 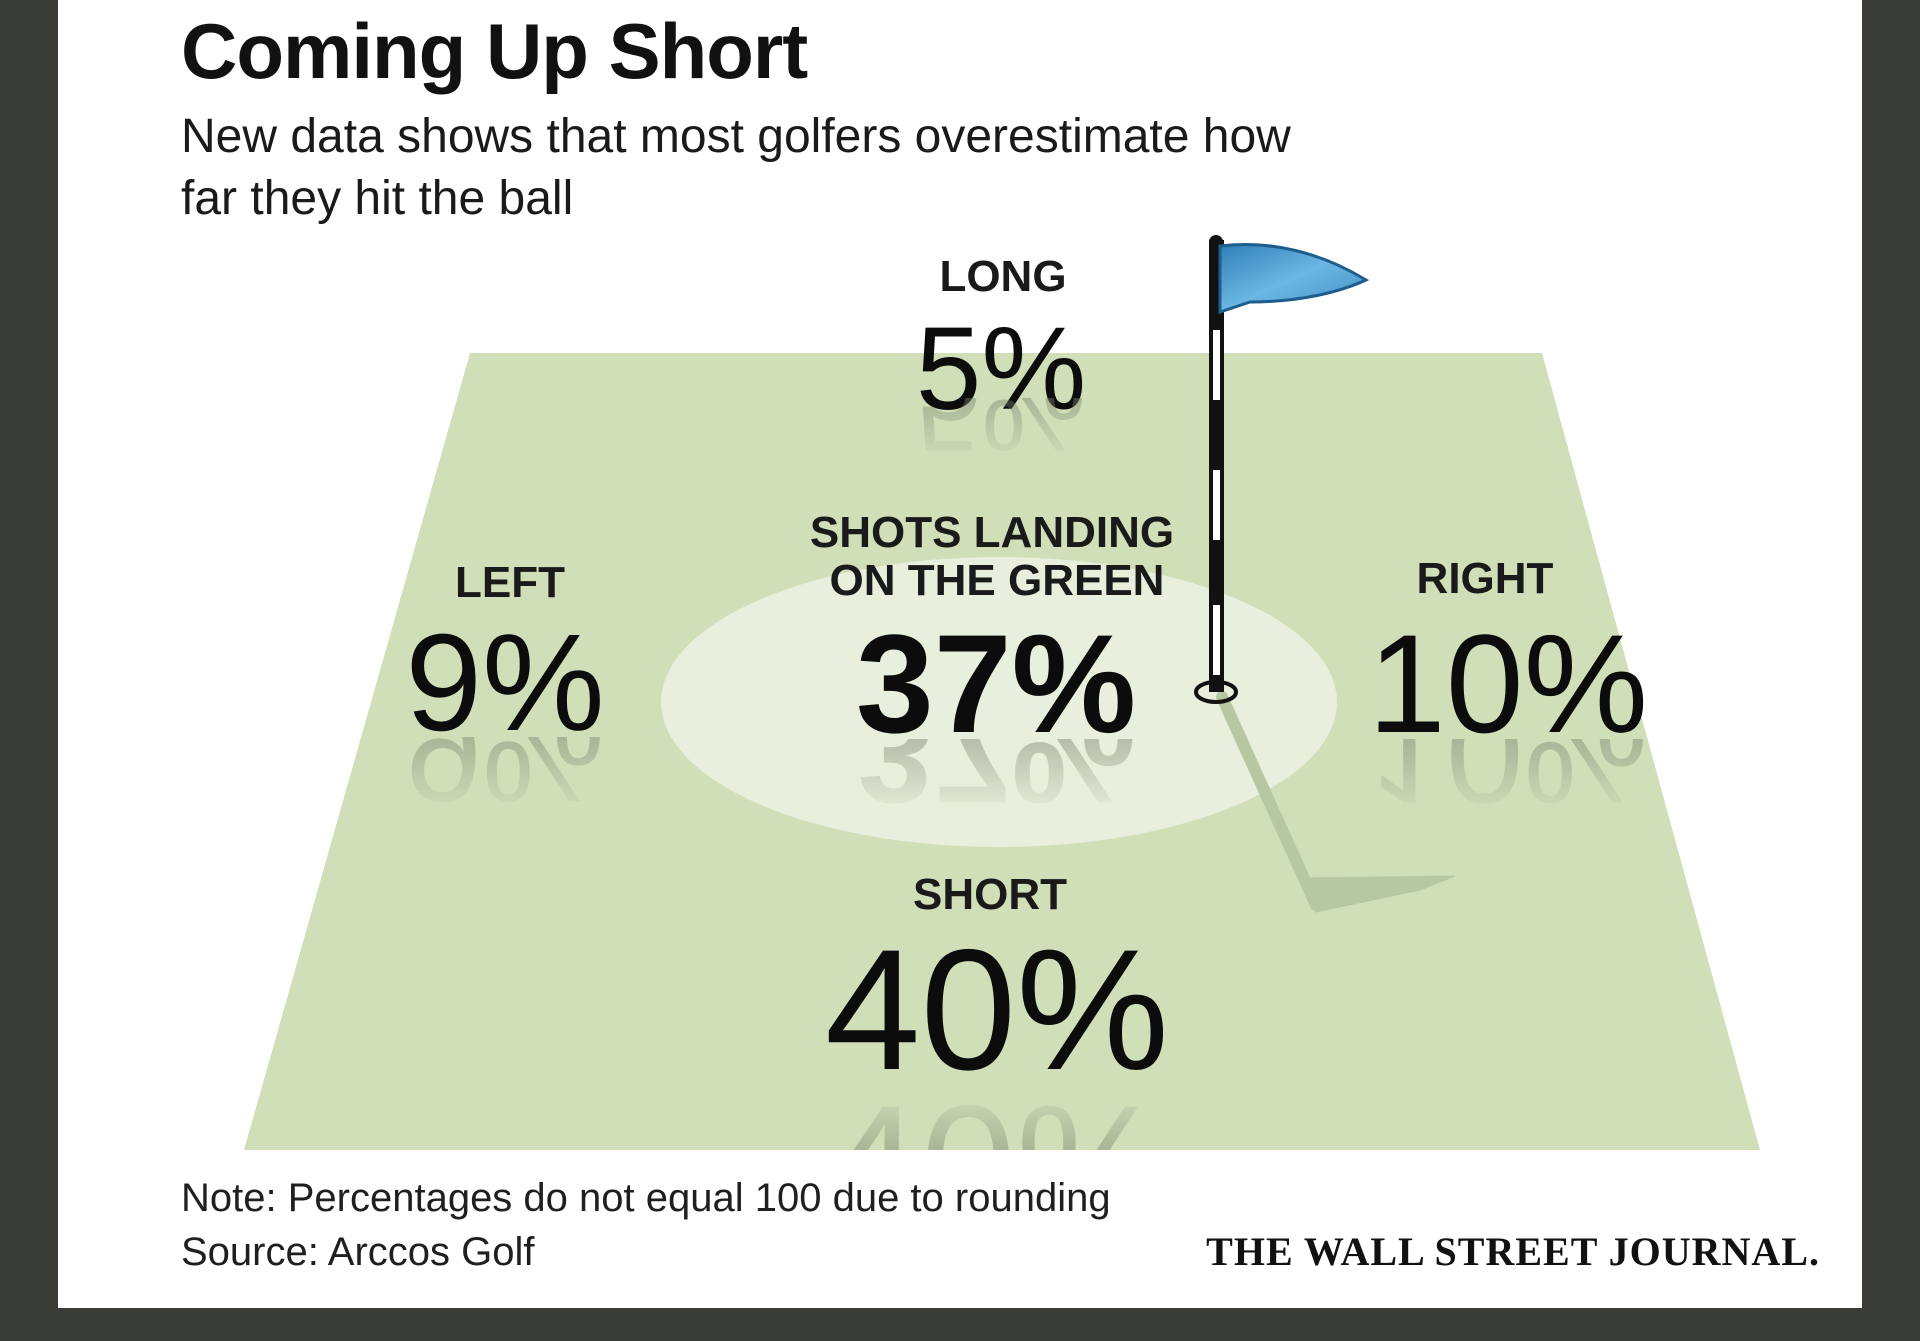 I want to click on left-value-reflection: 9%, so click(x=505, y=779).